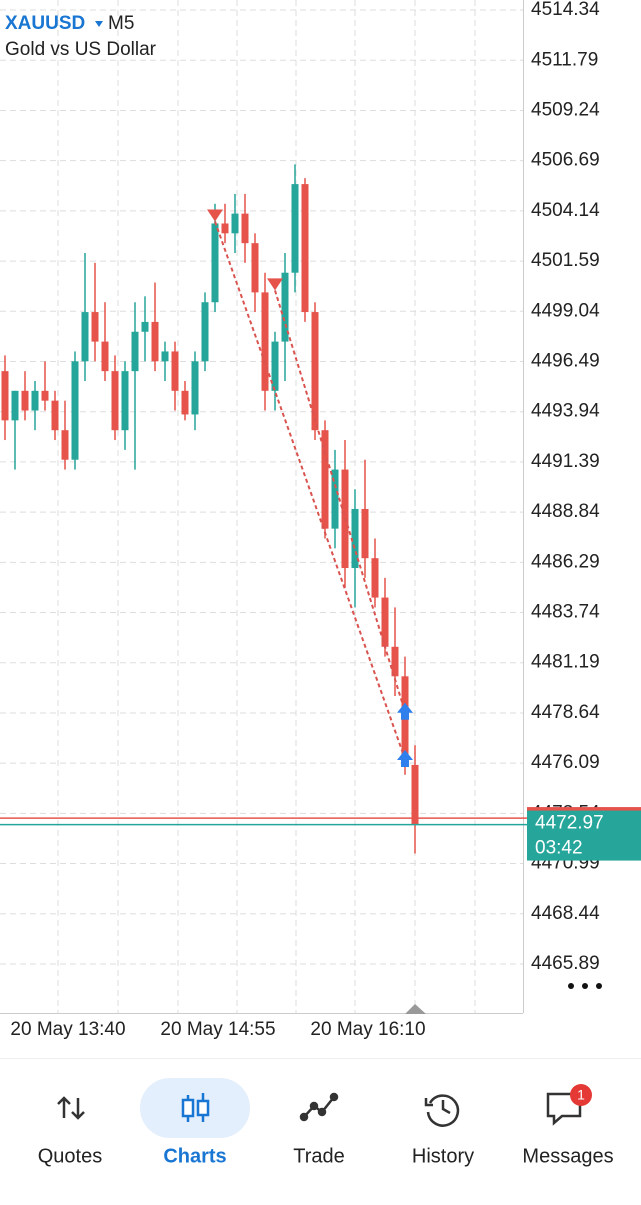 The image size is (641, 1205). I want to click on timeframe: M5, so click(121, 23).